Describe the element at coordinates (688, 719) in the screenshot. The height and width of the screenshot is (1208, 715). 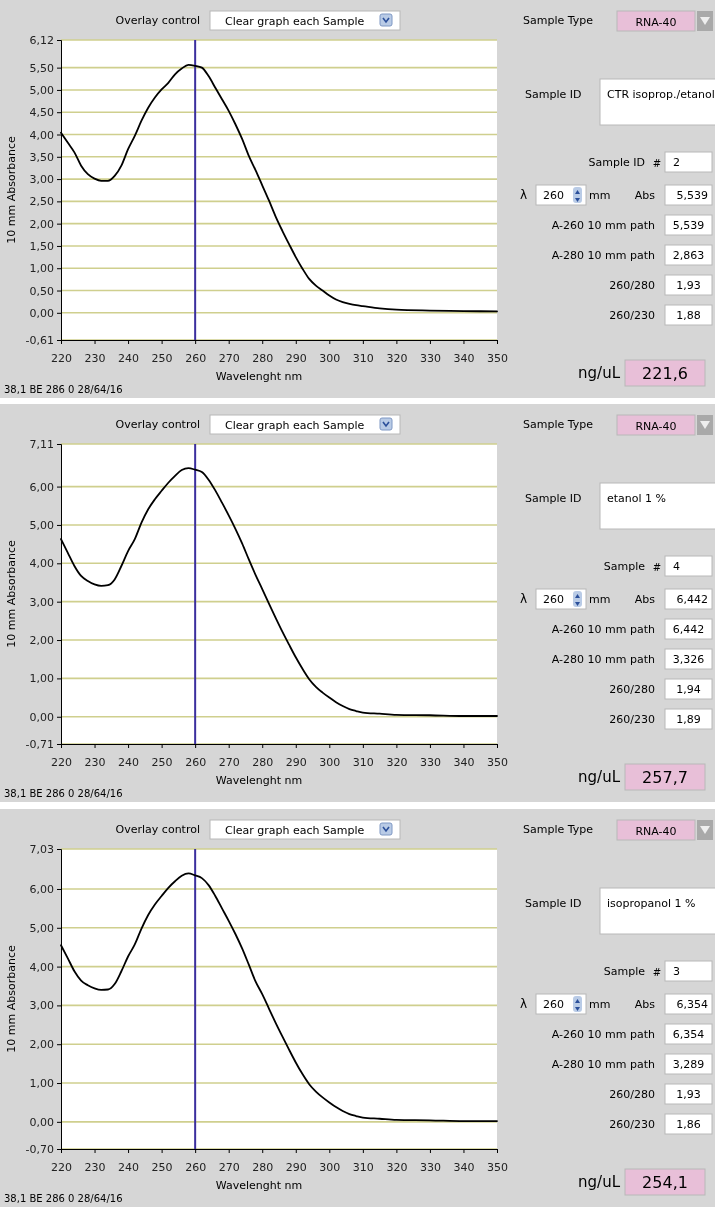
I see `text: 1,89` at that location.